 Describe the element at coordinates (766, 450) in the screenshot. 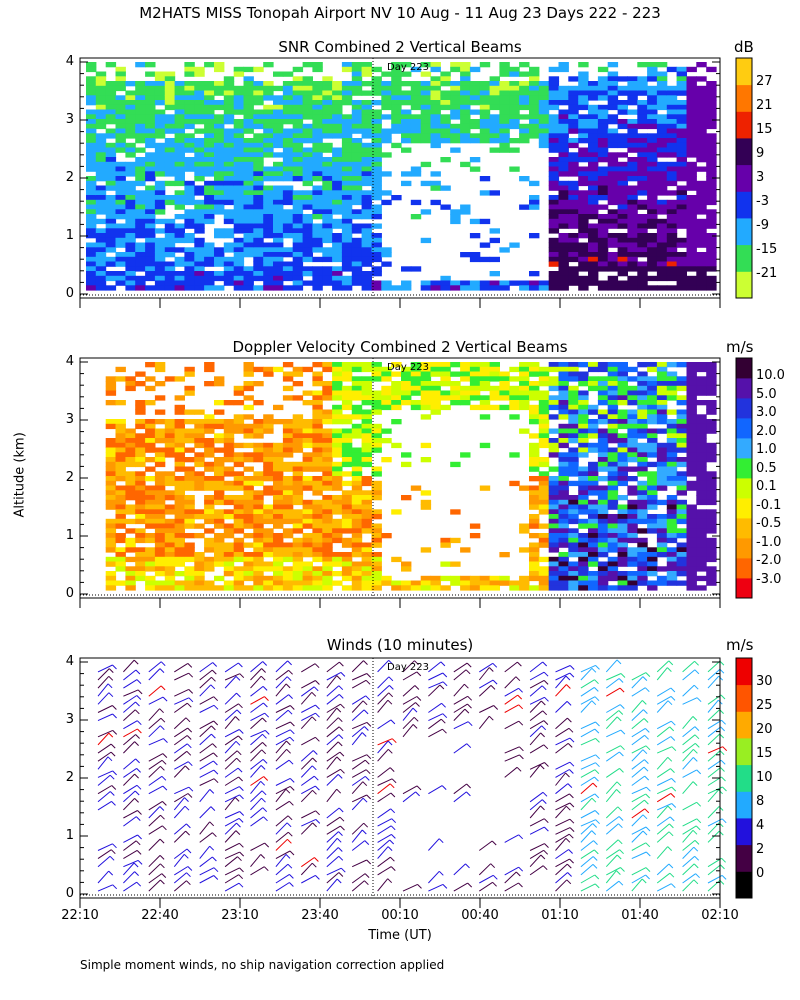

I see `colorbar-tick-1-4: 1.0` at that location.